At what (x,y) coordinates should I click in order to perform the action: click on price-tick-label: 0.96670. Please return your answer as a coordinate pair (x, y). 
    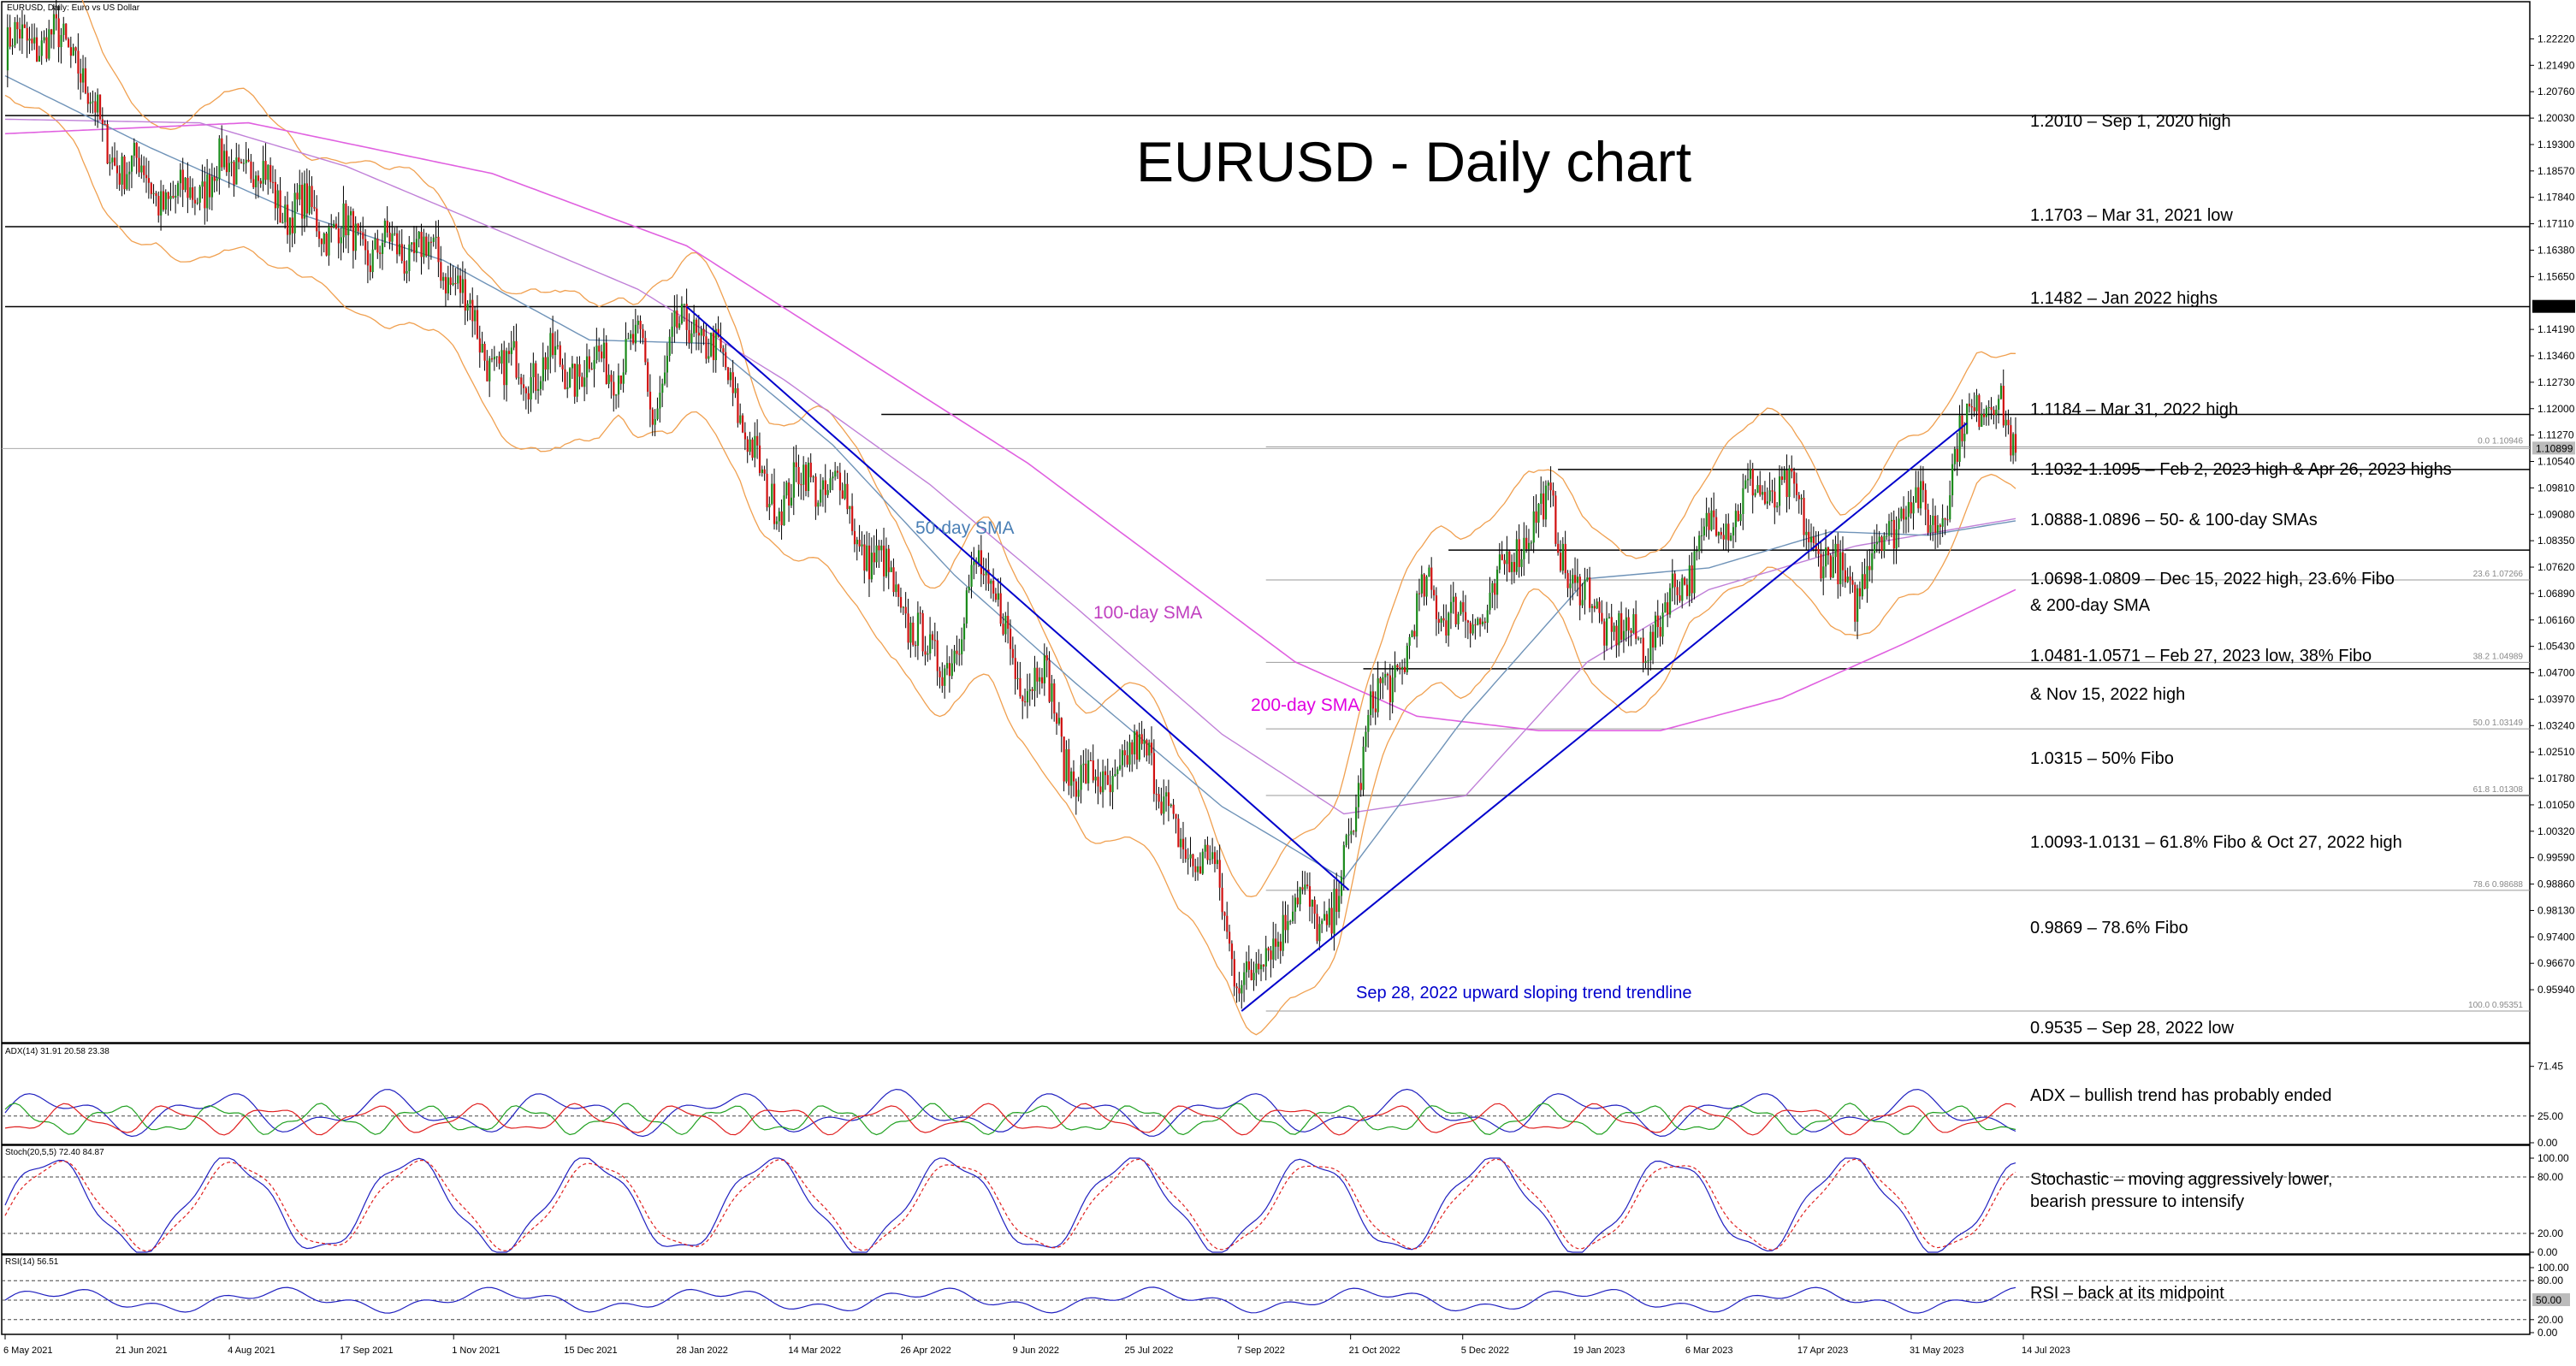
    Looking at the image, I should click on (2556, 963).